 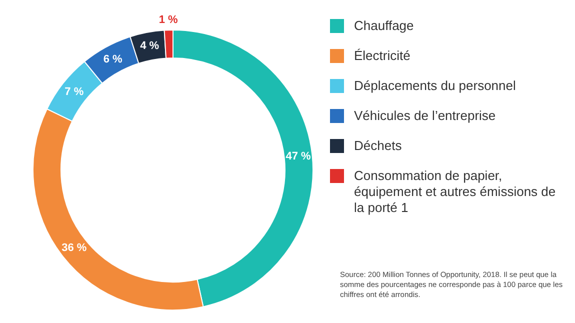 What do you see at coordinates (74, 248) in the screenshot?
I see `data-label: 36 %` at bounding box center [74, 248].